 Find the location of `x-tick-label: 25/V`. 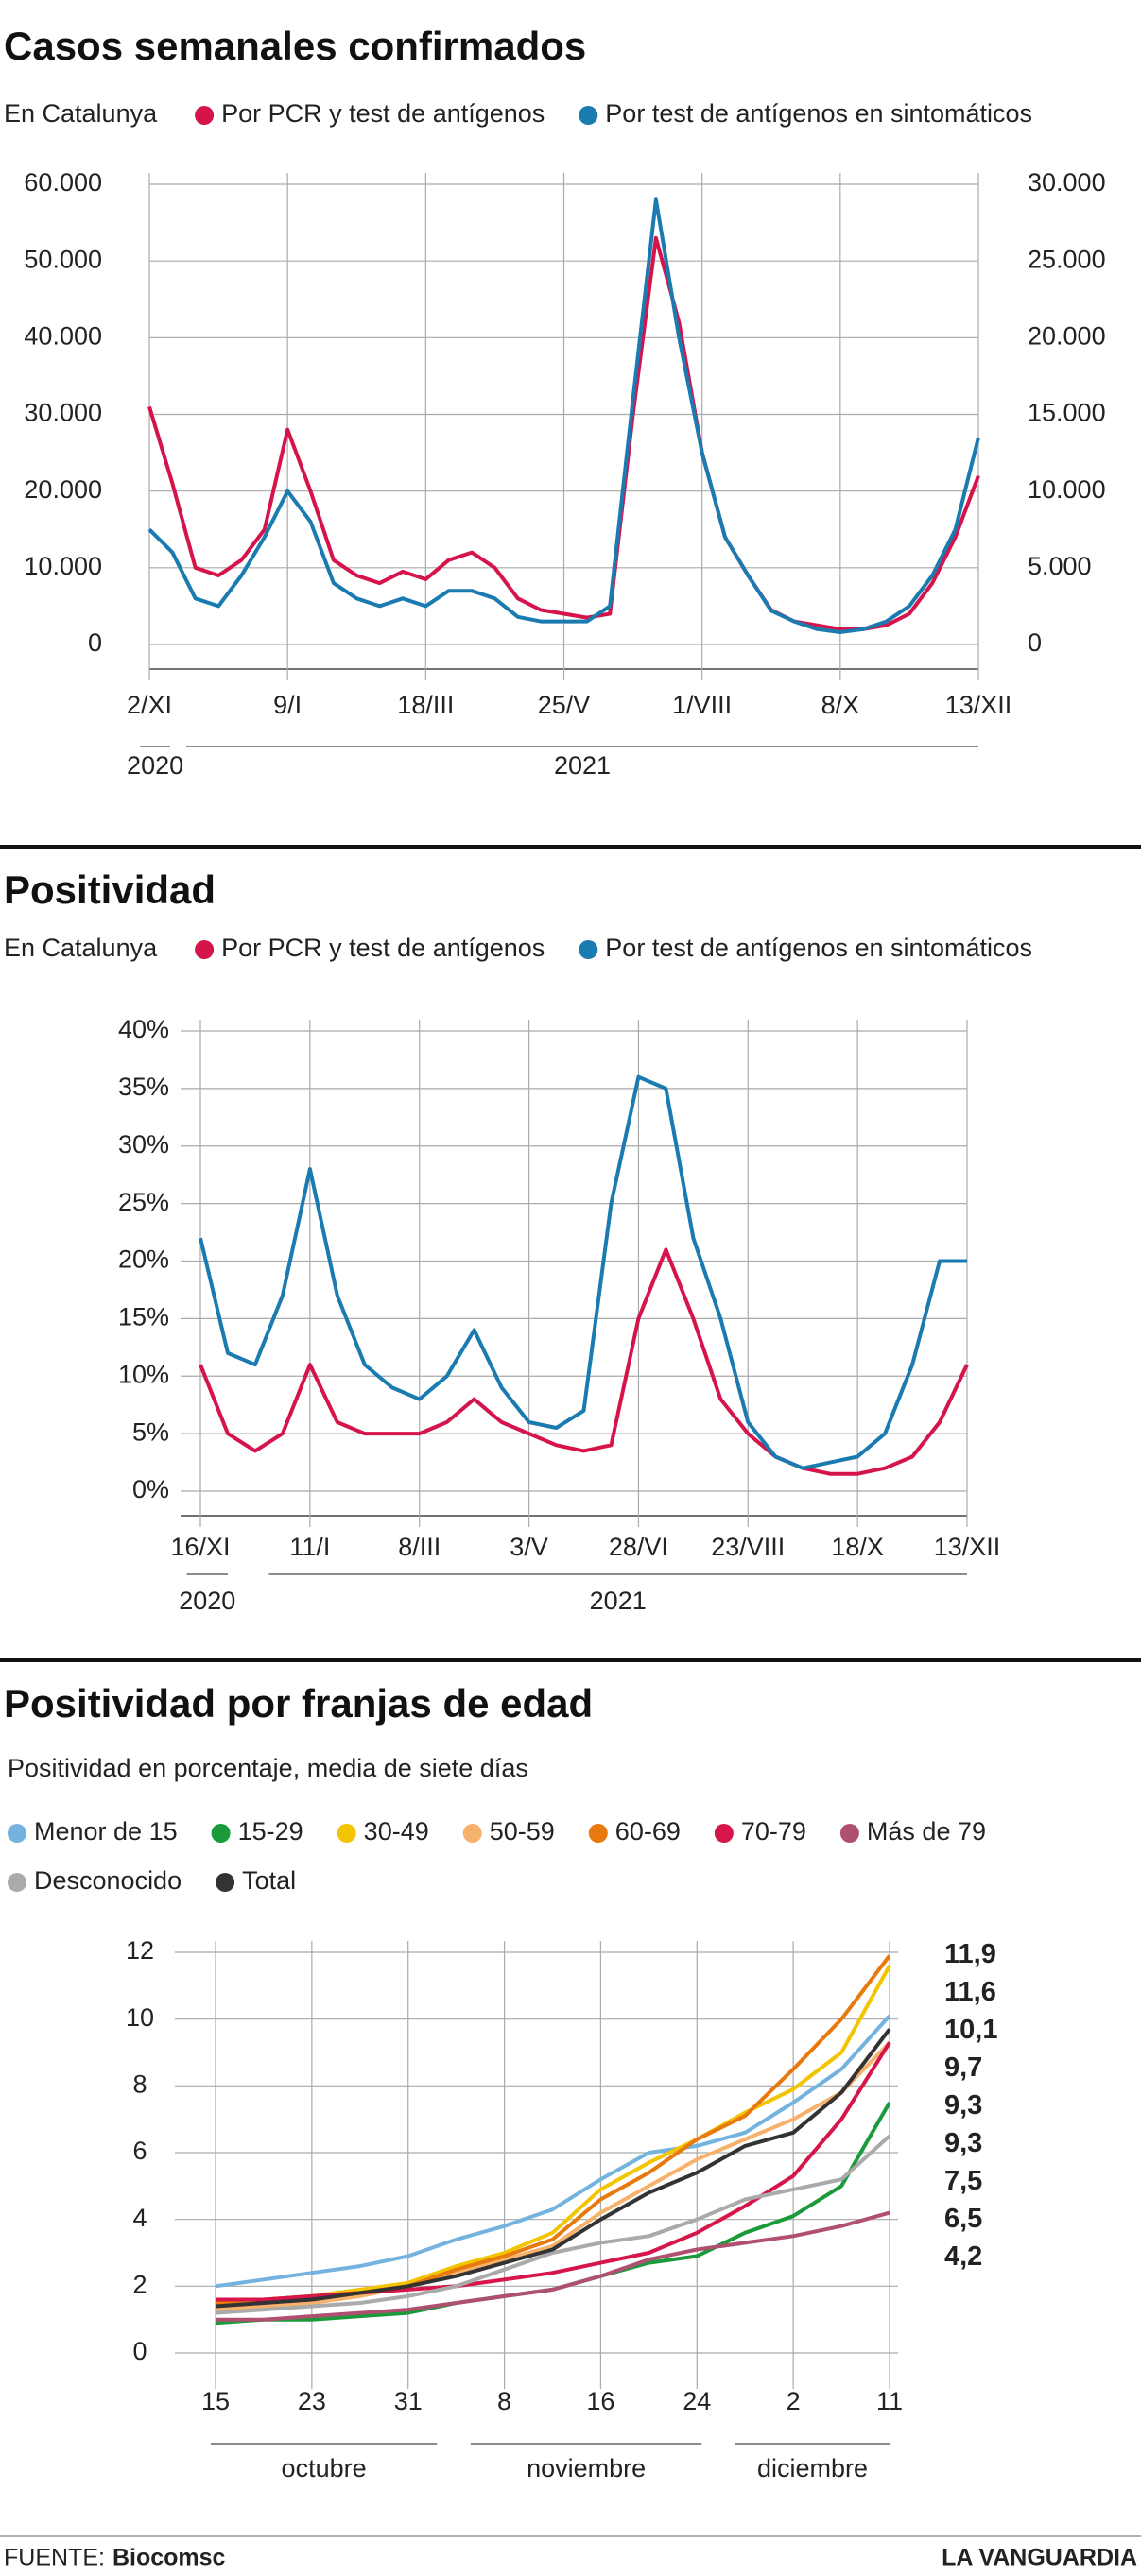

x-tick-label: 25/V is located at coordinates (564, 705).